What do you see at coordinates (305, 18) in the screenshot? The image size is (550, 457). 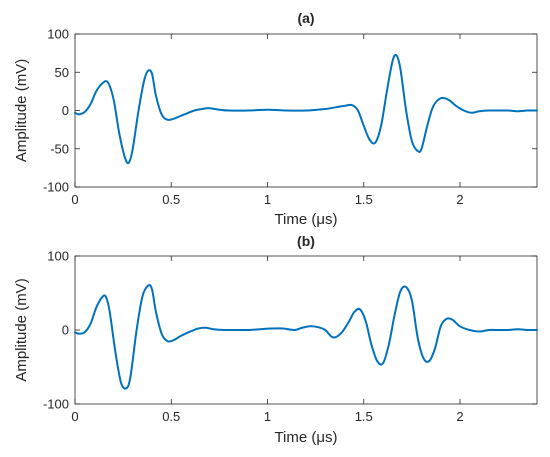 I see `panel-title: (a)` at bounding box center [305, 18].